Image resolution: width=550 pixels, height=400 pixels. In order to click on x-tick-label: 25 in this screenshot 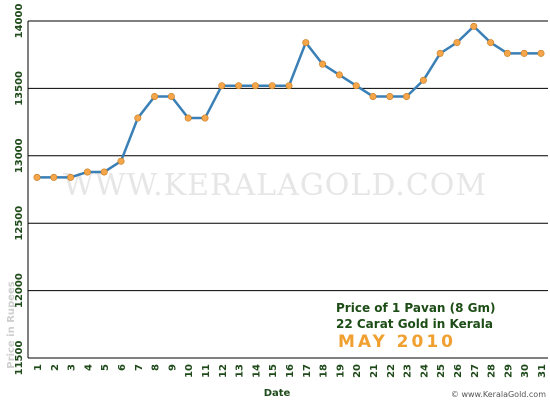, I will do `click(441, 371)`.